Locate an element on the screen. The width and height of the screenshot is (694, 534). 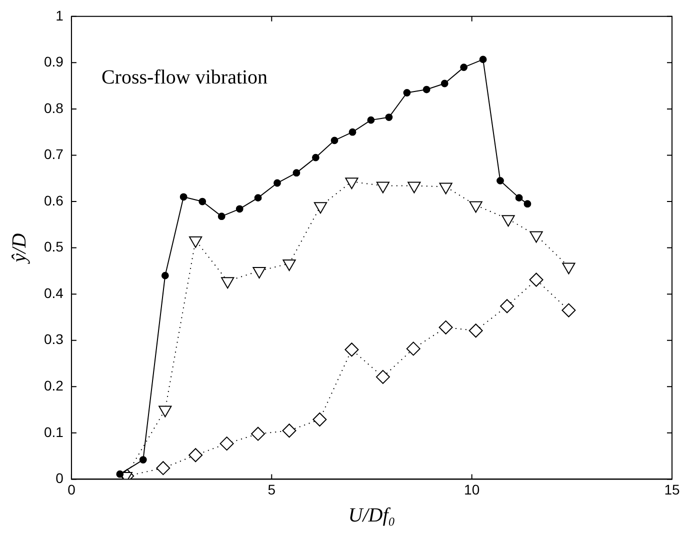
y-tick-label: 0.6 is located at coordinates (54, 200).